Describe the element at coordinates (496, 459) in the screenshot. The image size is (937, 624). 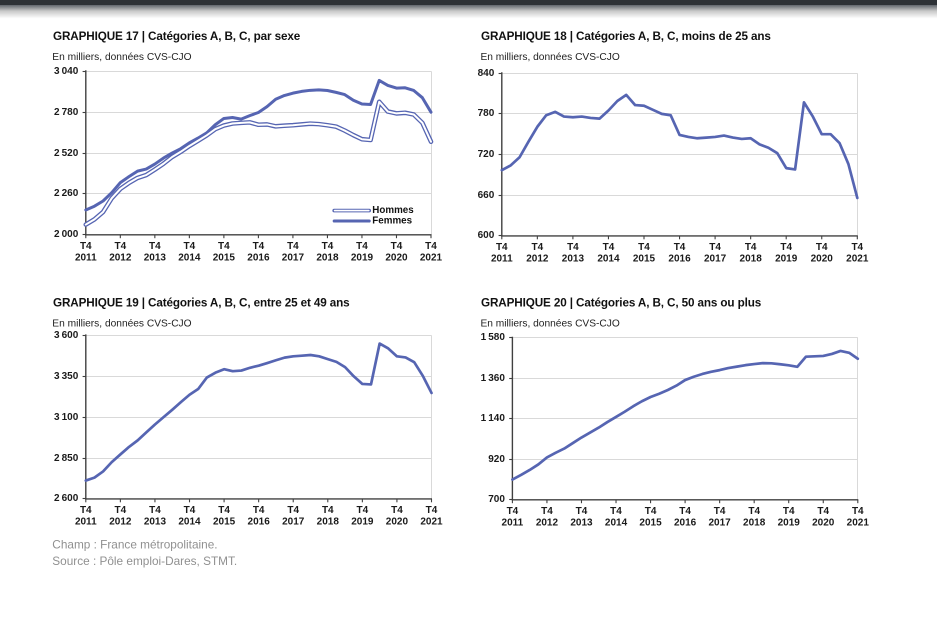
I see `svg-text: 920` at that location.